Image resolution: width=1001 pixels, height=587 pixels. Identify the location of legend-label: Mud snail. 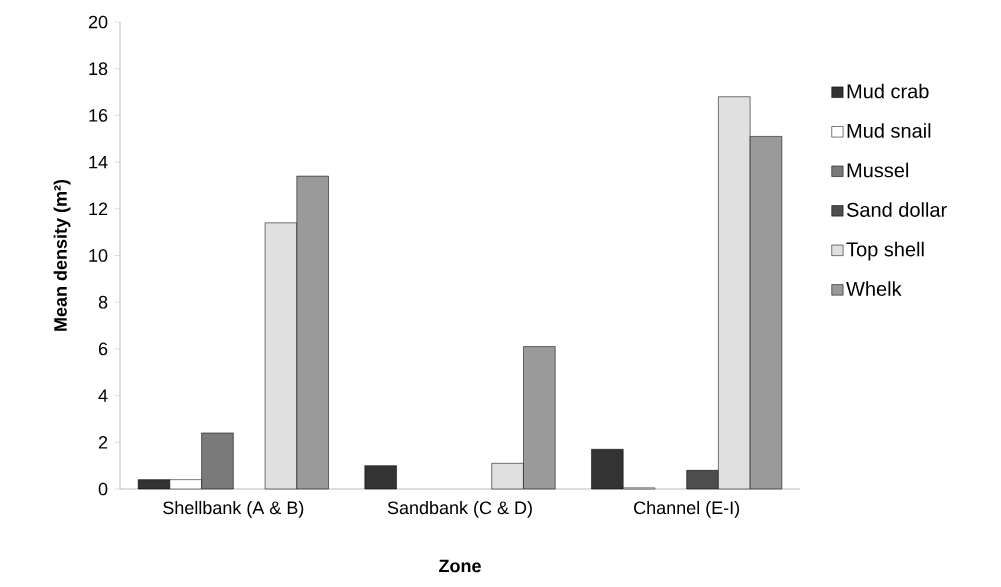
(889, 130).